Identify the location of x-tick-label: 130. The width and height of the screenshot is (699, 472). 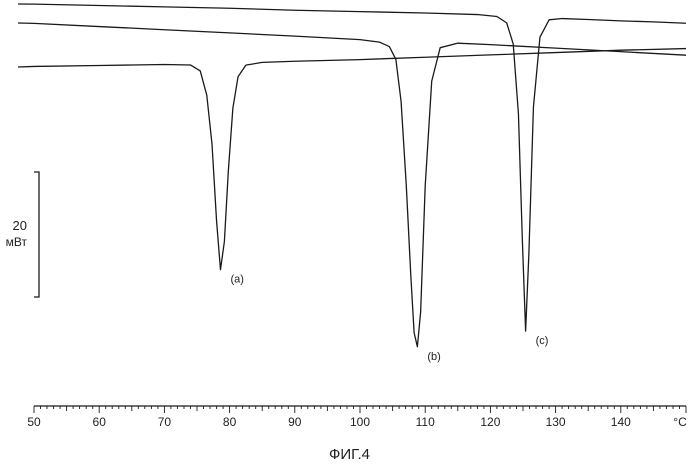
(556, 422).